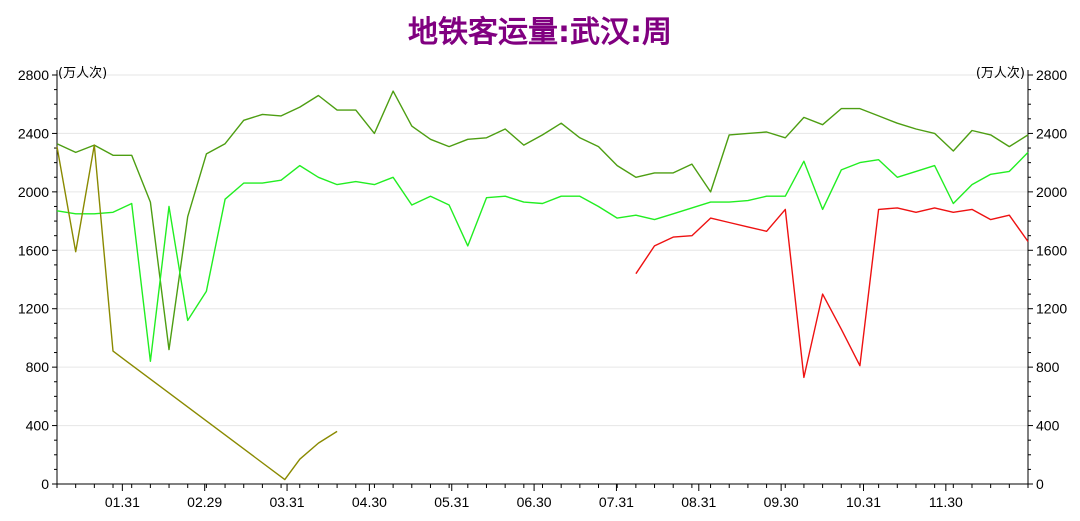  Describe the element at coordinates (1051, 75) in the screenshot. I see `y-tick-label-right: 2800` at that location.